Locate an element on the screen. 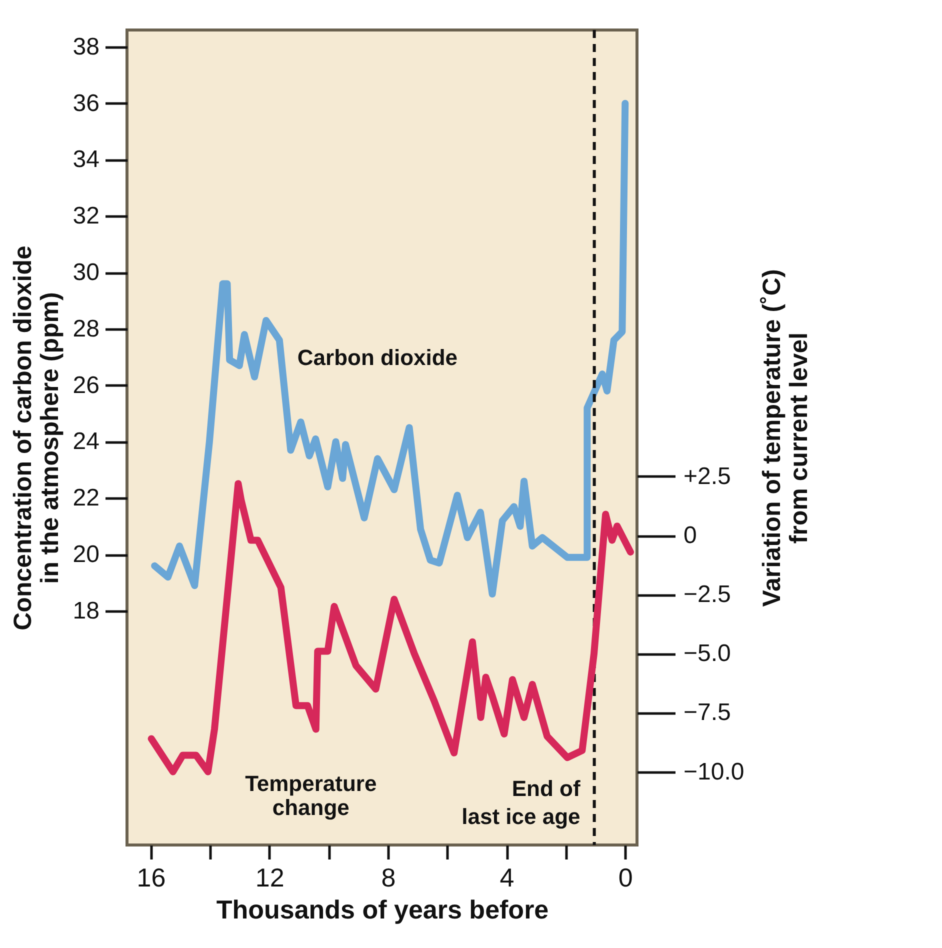 The image size is (942, 948). y-tick-label: 28 is located at coordinates (86, 328).